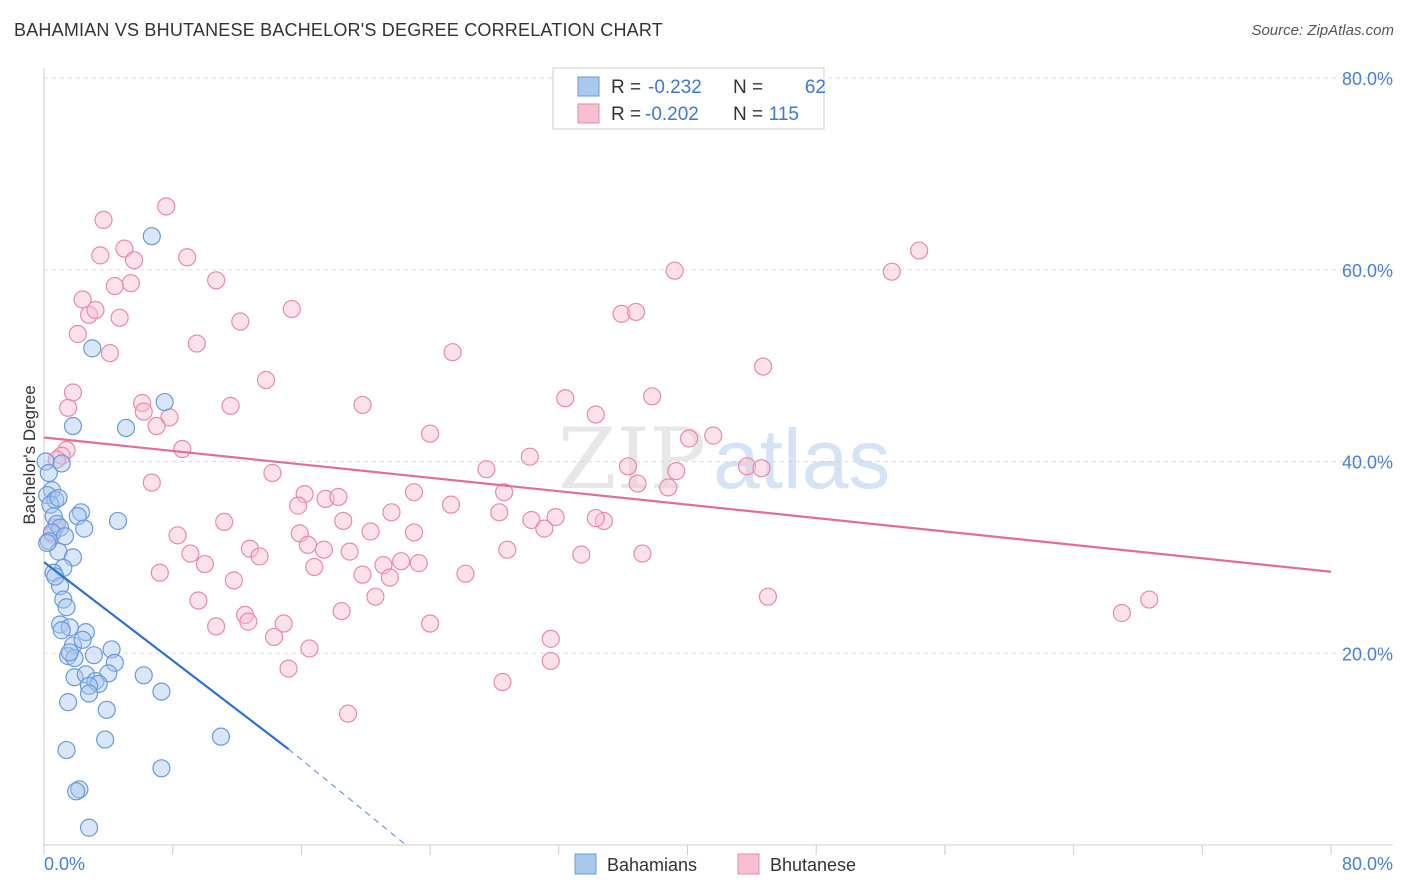 This screenshot has width=1406, height=892. I want to click on stats-r-label-bahamians: R =, so click(626, 87).